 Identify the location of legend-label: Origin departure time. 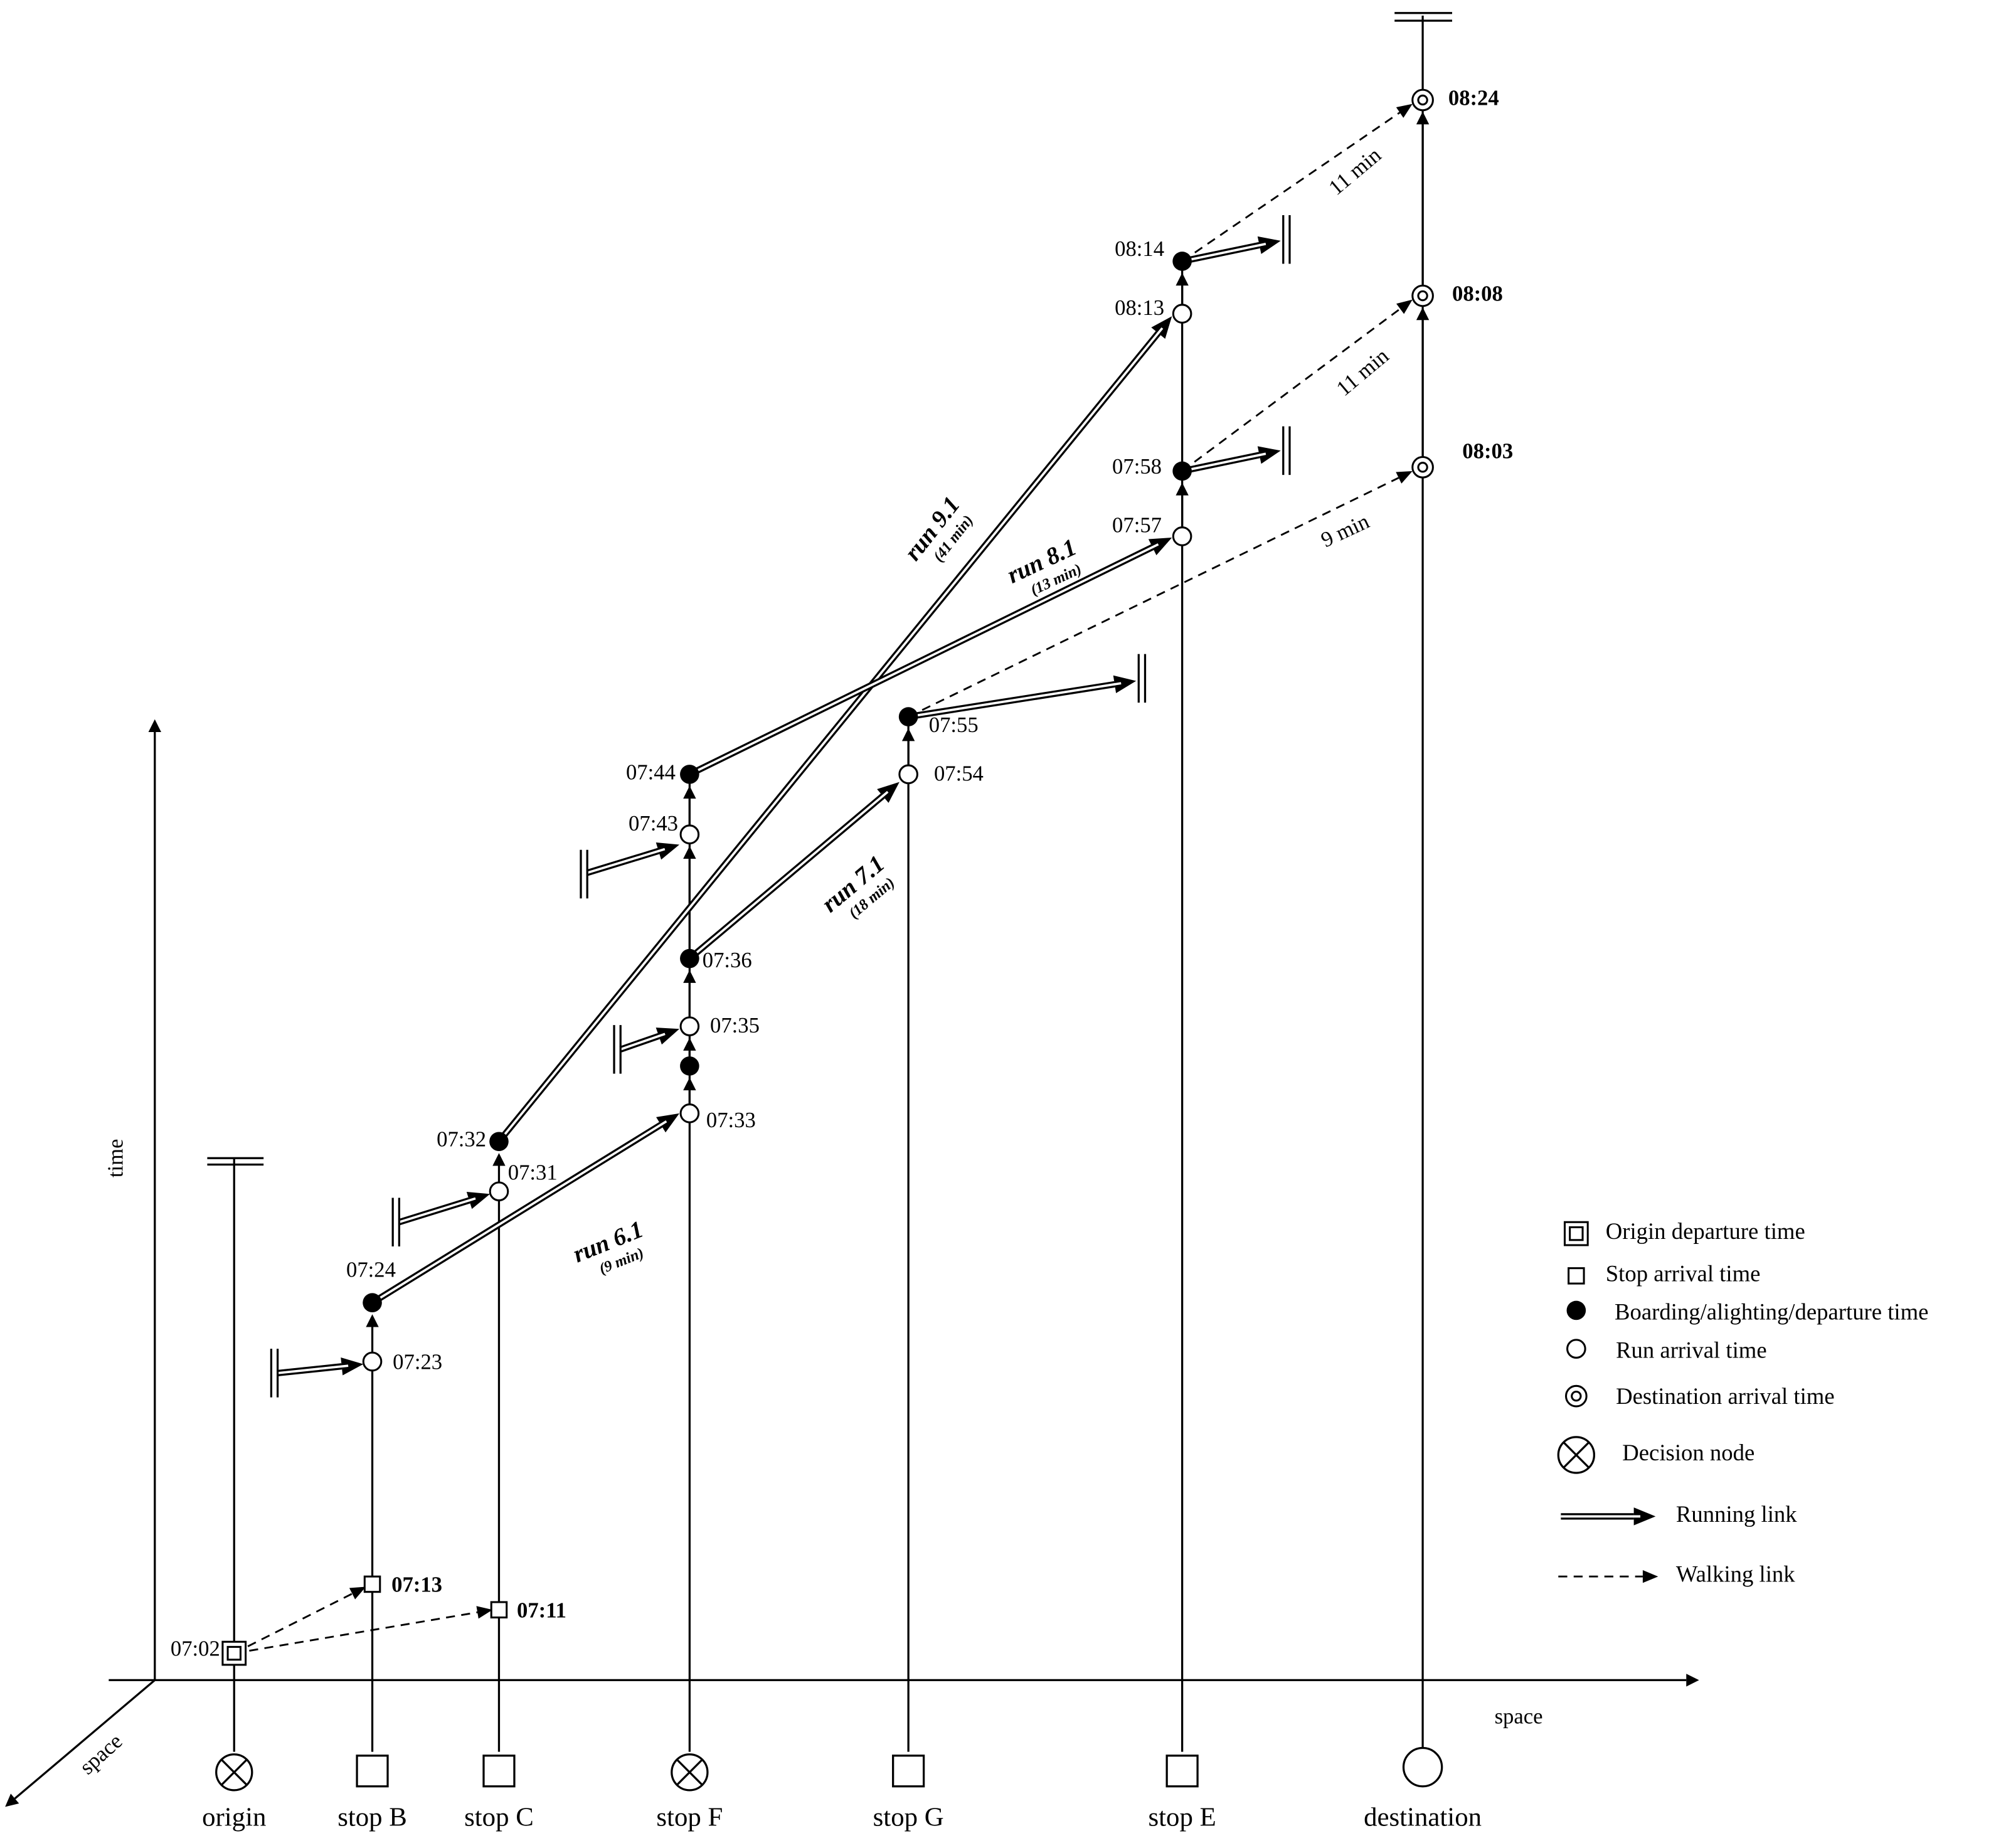
(1706, 1231).